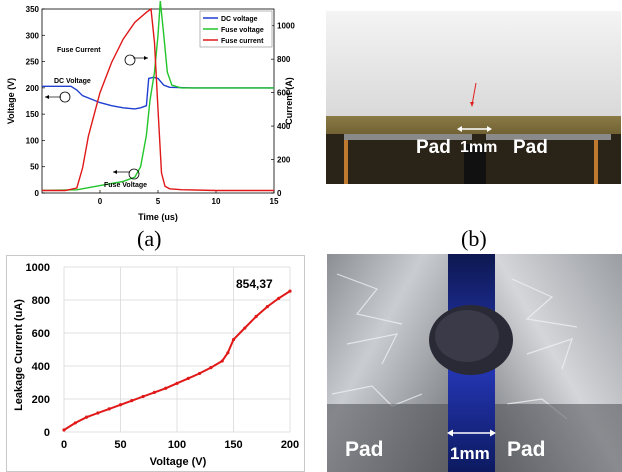  What do you see at coordinates (41, 400) in the screenshot?
I see `chart-c-ytick-label: 200` at bounding box center [41, 400].